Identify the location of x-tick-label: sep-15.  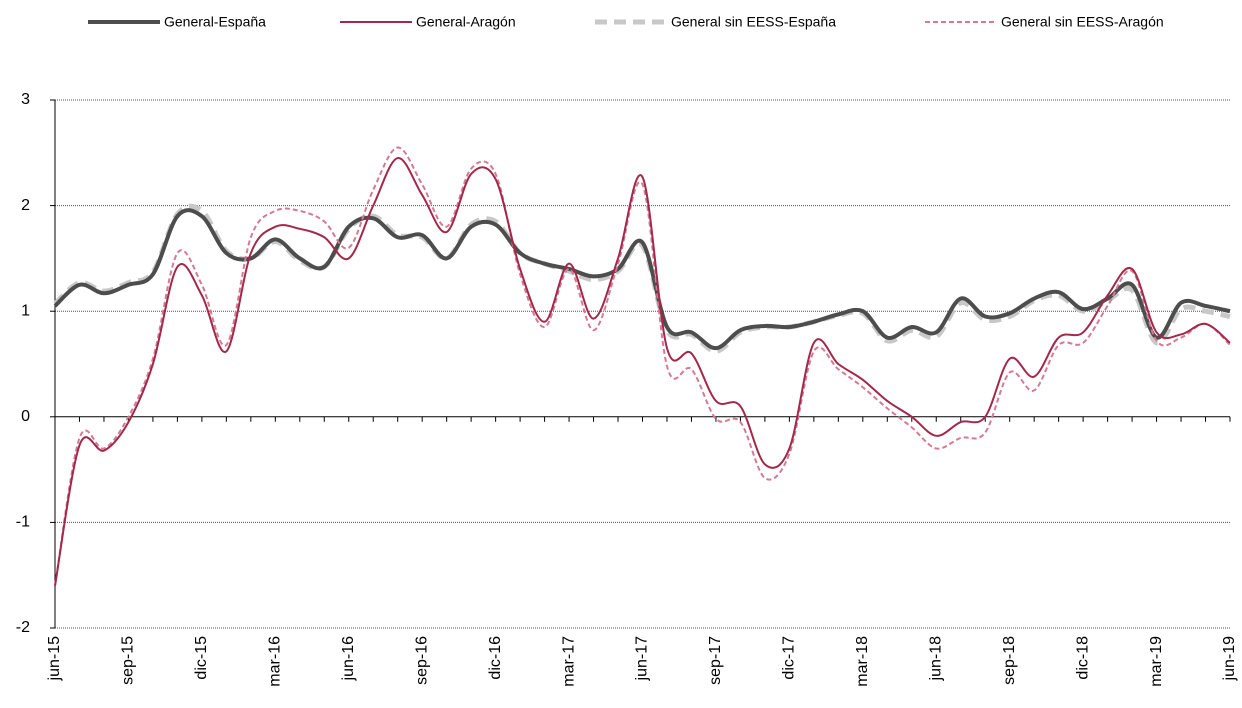
(128, 660).